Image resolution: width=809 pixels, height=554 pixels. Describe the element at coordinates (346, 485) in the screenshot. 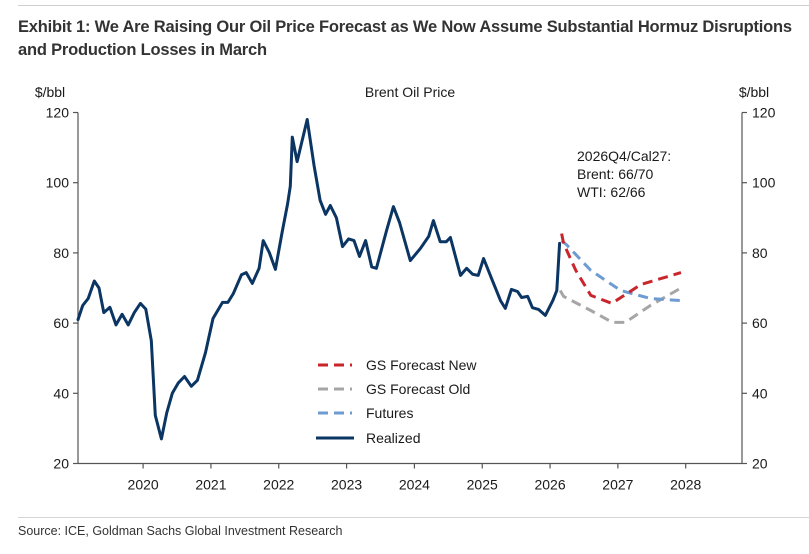

I see `x-tick-label: 2023` at that location.